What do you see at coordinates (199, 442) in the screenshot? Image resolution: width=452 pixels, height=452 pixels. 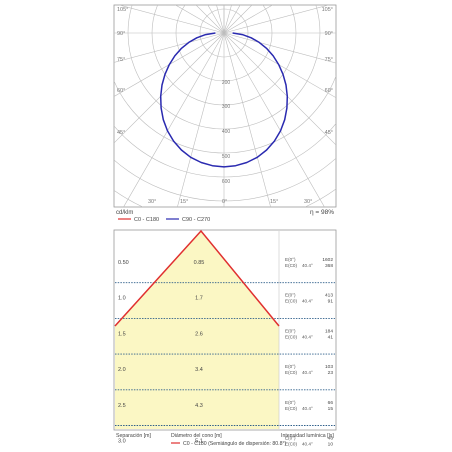 I see `row-diameter: 5.1` at bounding box center [199, 442].